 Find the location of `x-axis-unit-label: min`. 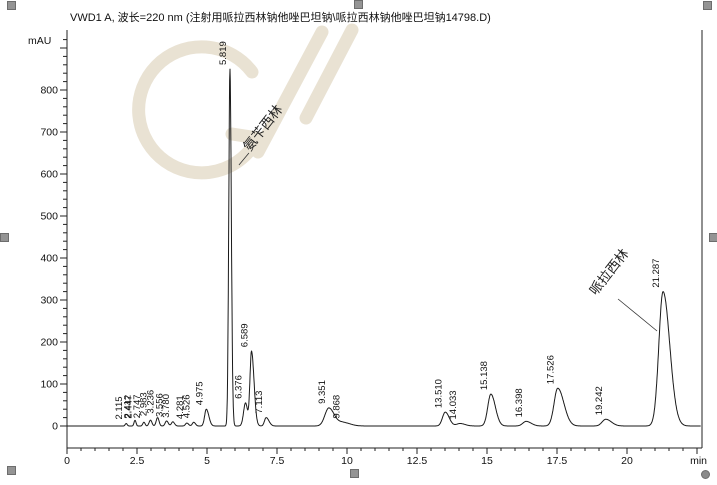

x-axis-unit-label: min is located at coordinates (698, 461).